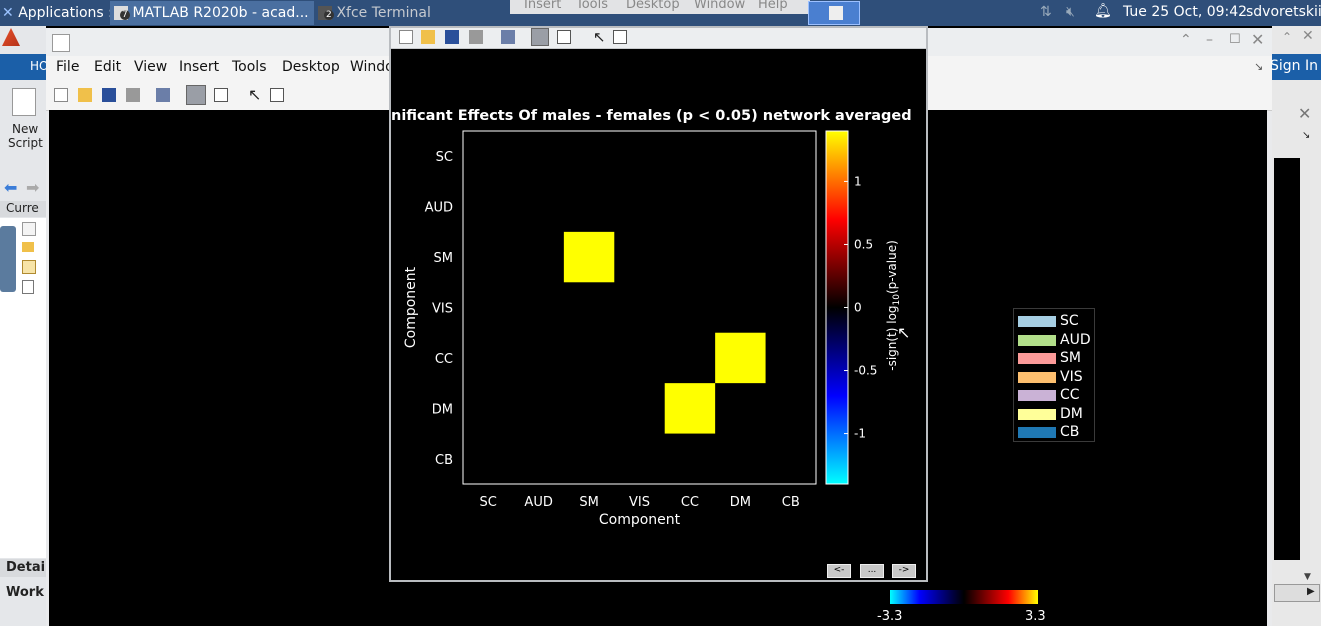 Image resolution: width=1321 pixels, height=626 pixels. Describe the element at coordinates (658, 38) in the screenshot. I see `front-figure-toolbar: ↖` at that location.